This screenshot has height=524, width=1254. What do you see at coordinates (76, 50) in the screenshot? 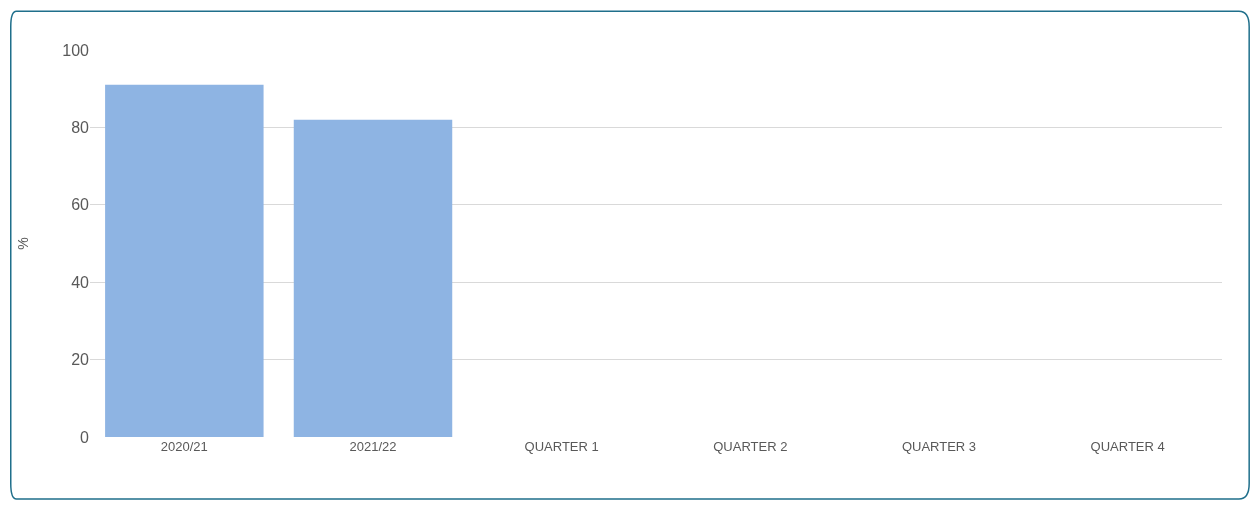
I see `y-tick-label: 100` at bounding box center [76, 50].